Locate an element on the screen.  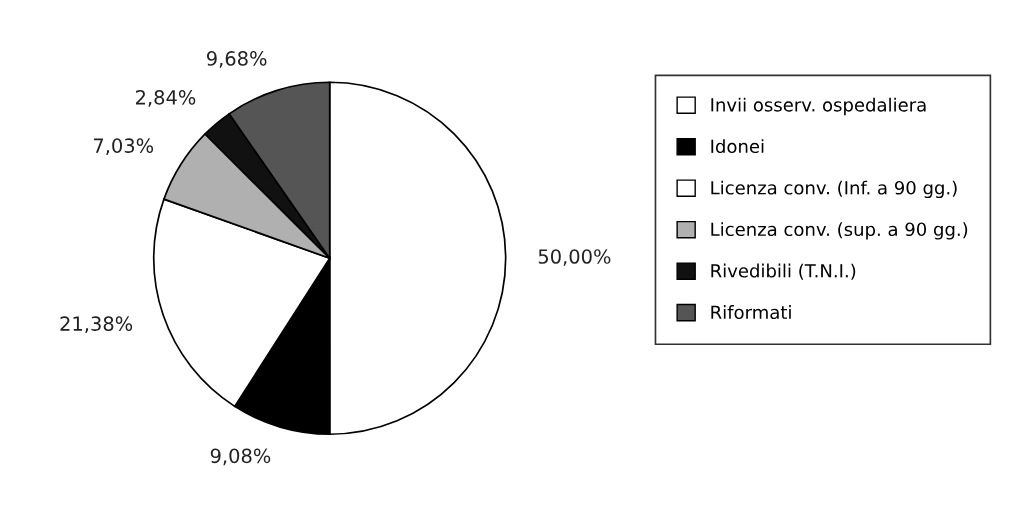
legend-label: Licenza conv. (Inf. a 90 gg.) is located at coordinates (834, 189).